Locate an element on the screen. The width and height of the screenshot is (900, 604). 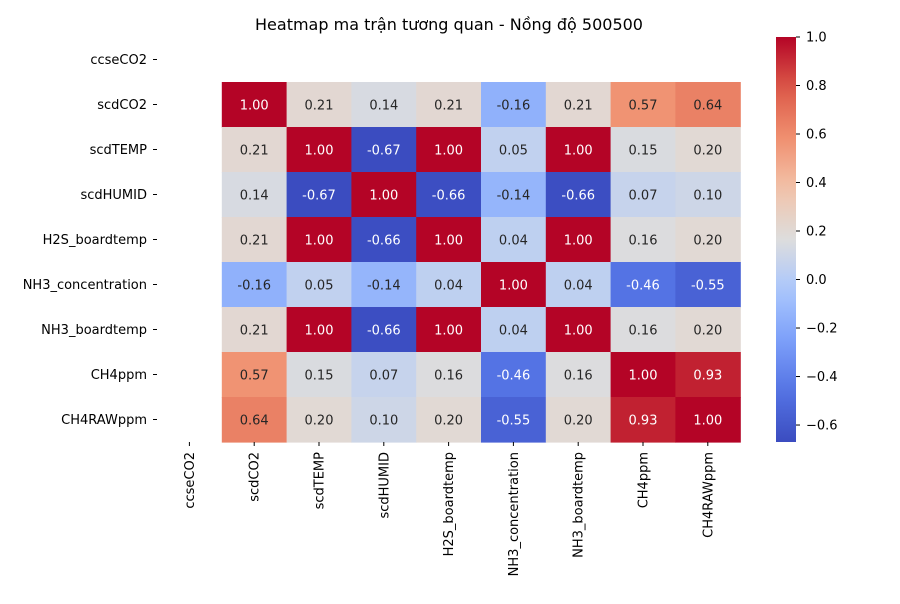
heatmap-cell-label: 0.64 is located at coordinates (254, 421).